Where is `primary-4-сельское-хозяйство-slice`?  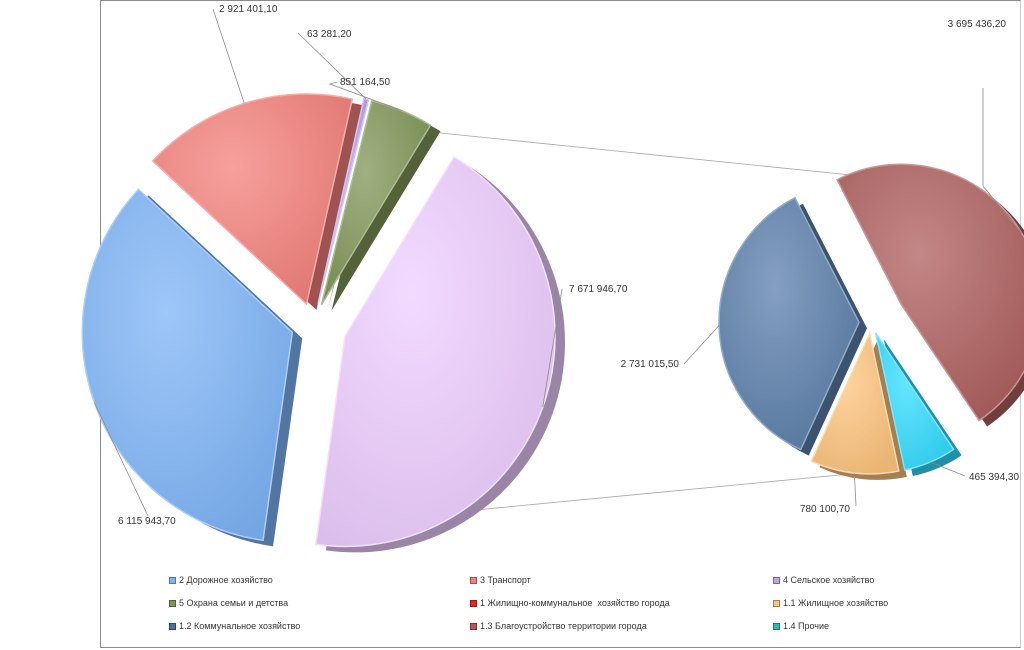
primary-4-сельское-хозяйство-slice is located at coordinates (343, 200).